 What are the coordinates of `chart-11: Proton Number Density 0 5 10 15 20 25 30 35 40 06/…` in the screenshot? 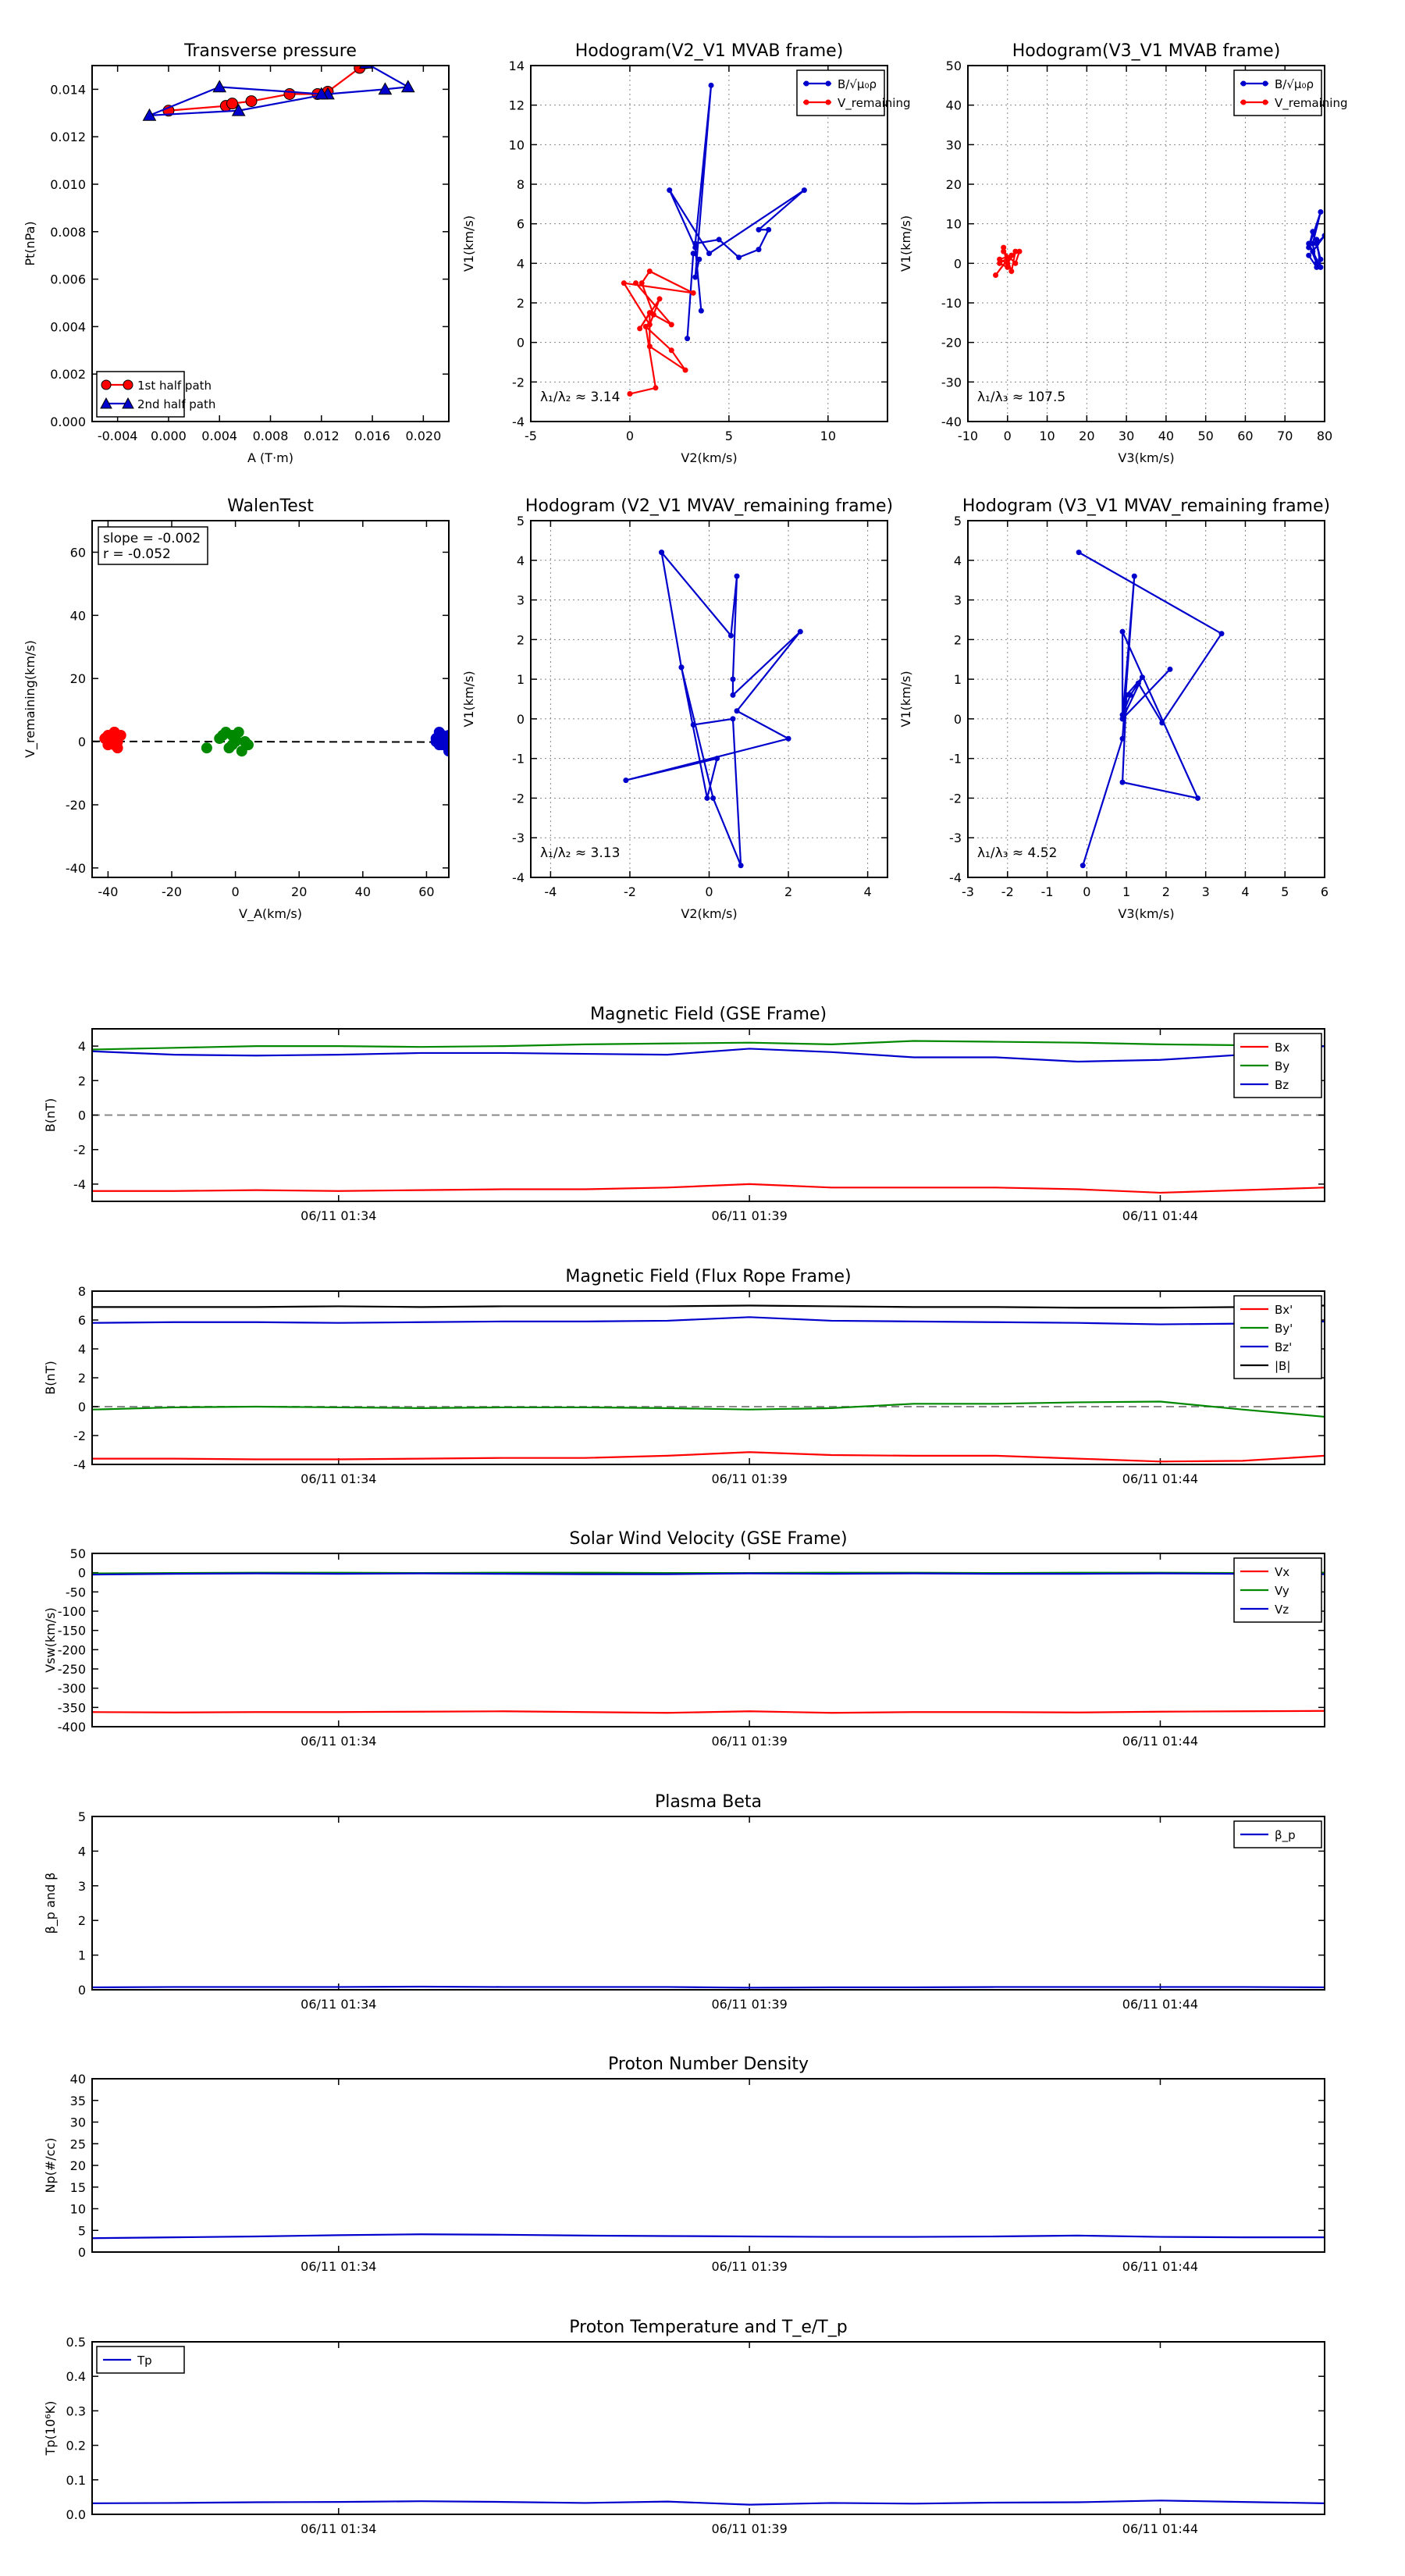 It's located at (684, 2164).